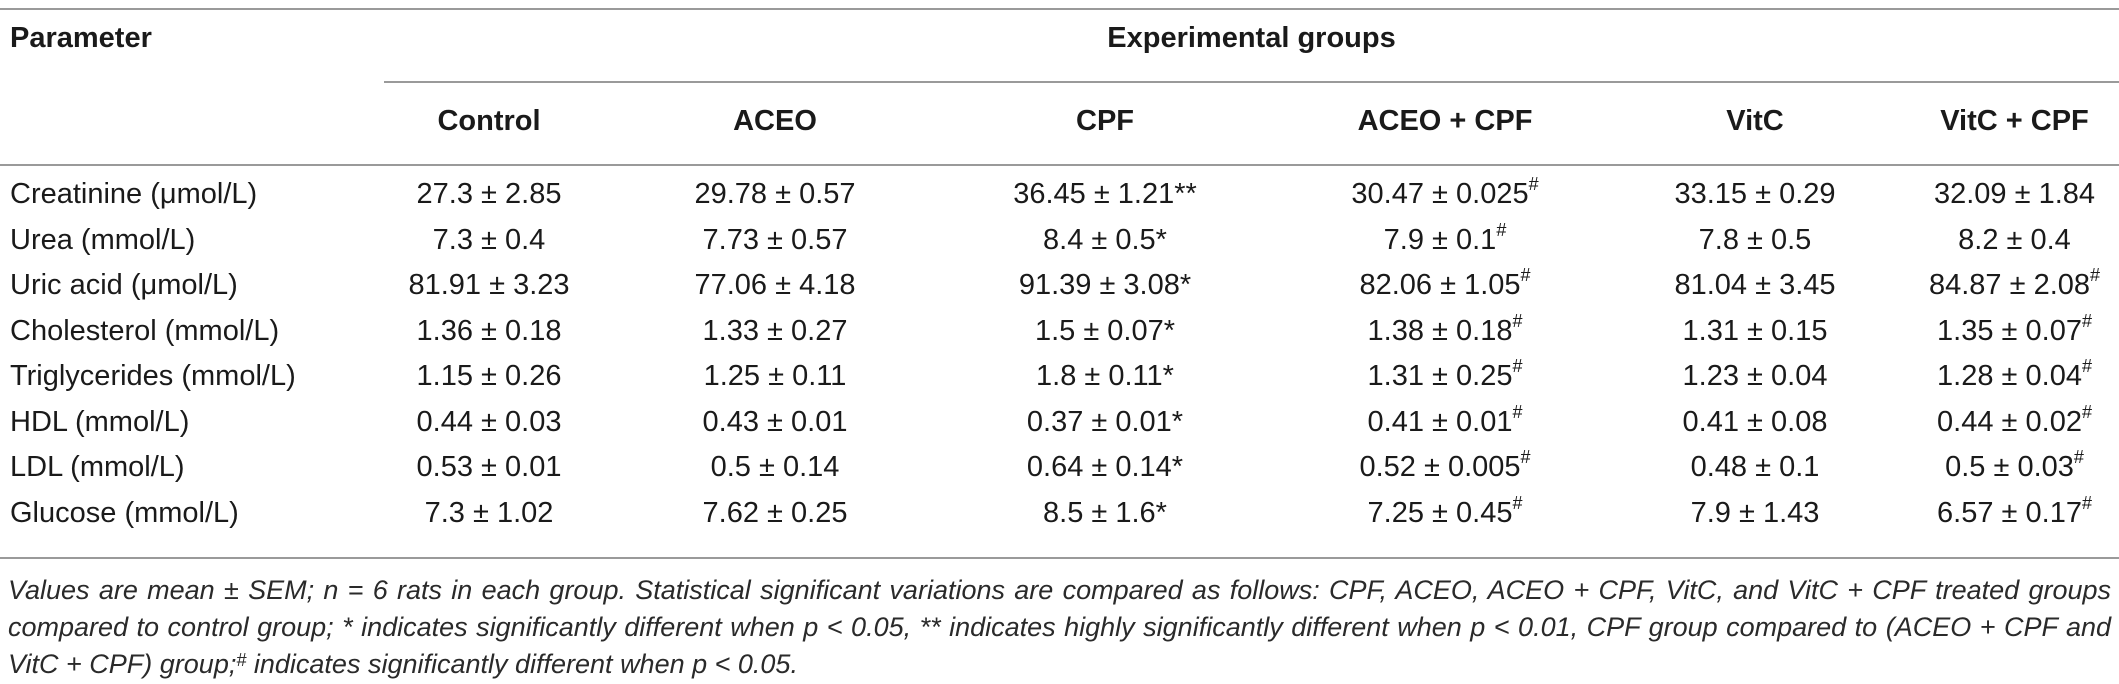 The image size is (2119, 684). What do you see at coordinates (2009, 285) in the screenshot?
I see `cell-value: 84.87 ± 2.08` at bounding box center [2009, 285].